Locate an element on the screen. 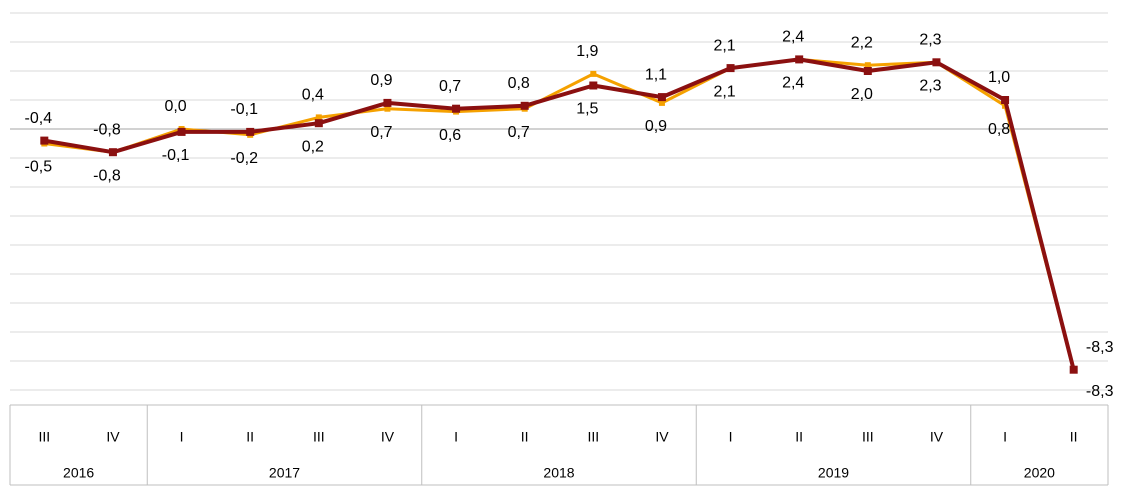 This screenshot has height=486, width=1123. data-label: 0,0 is located at coordinates (175, 106).